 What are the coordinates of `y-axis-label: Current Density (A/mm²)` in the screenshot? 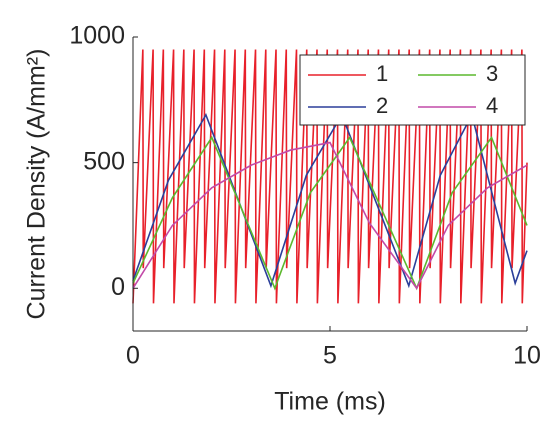 It's located at (37, 184).